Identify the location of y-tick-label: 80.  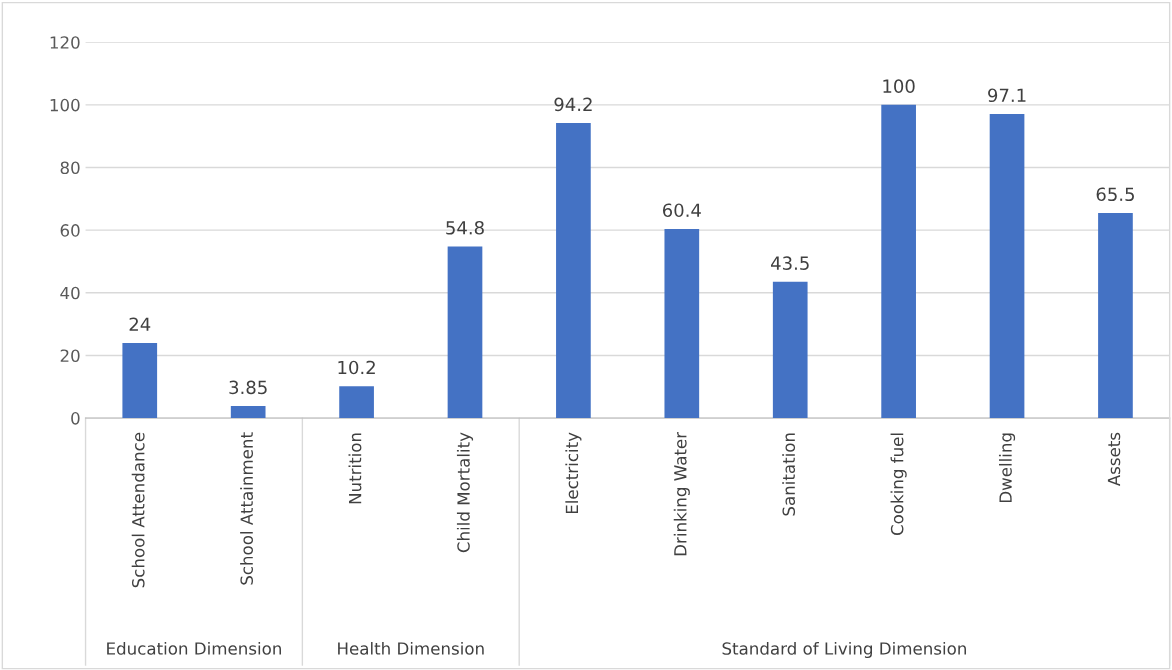
(70, 168).